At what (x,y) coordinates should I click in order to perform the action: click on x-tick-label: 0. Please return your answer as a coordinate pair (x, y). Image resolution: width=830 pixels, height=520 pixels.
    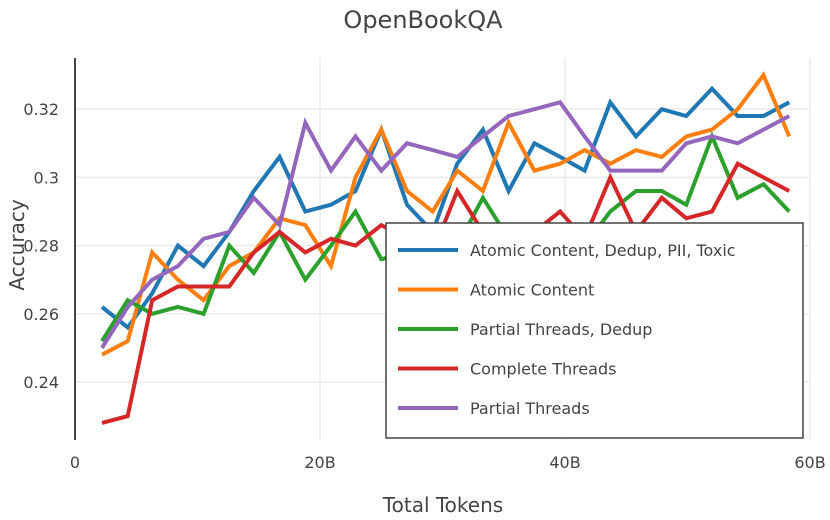
    Looking at the image, I should click on (75, 462).